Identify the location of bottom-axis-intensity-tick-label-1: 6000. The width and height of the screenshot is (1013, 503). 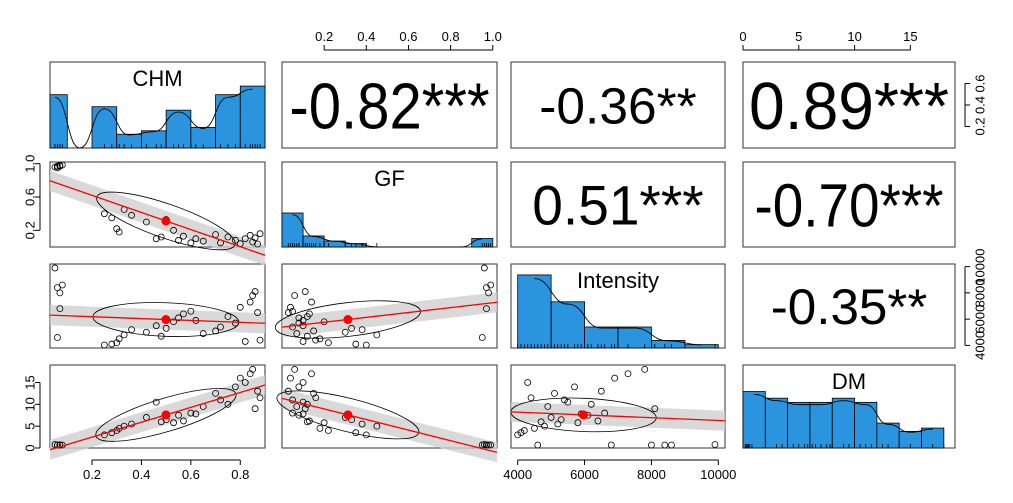
(584, 474).